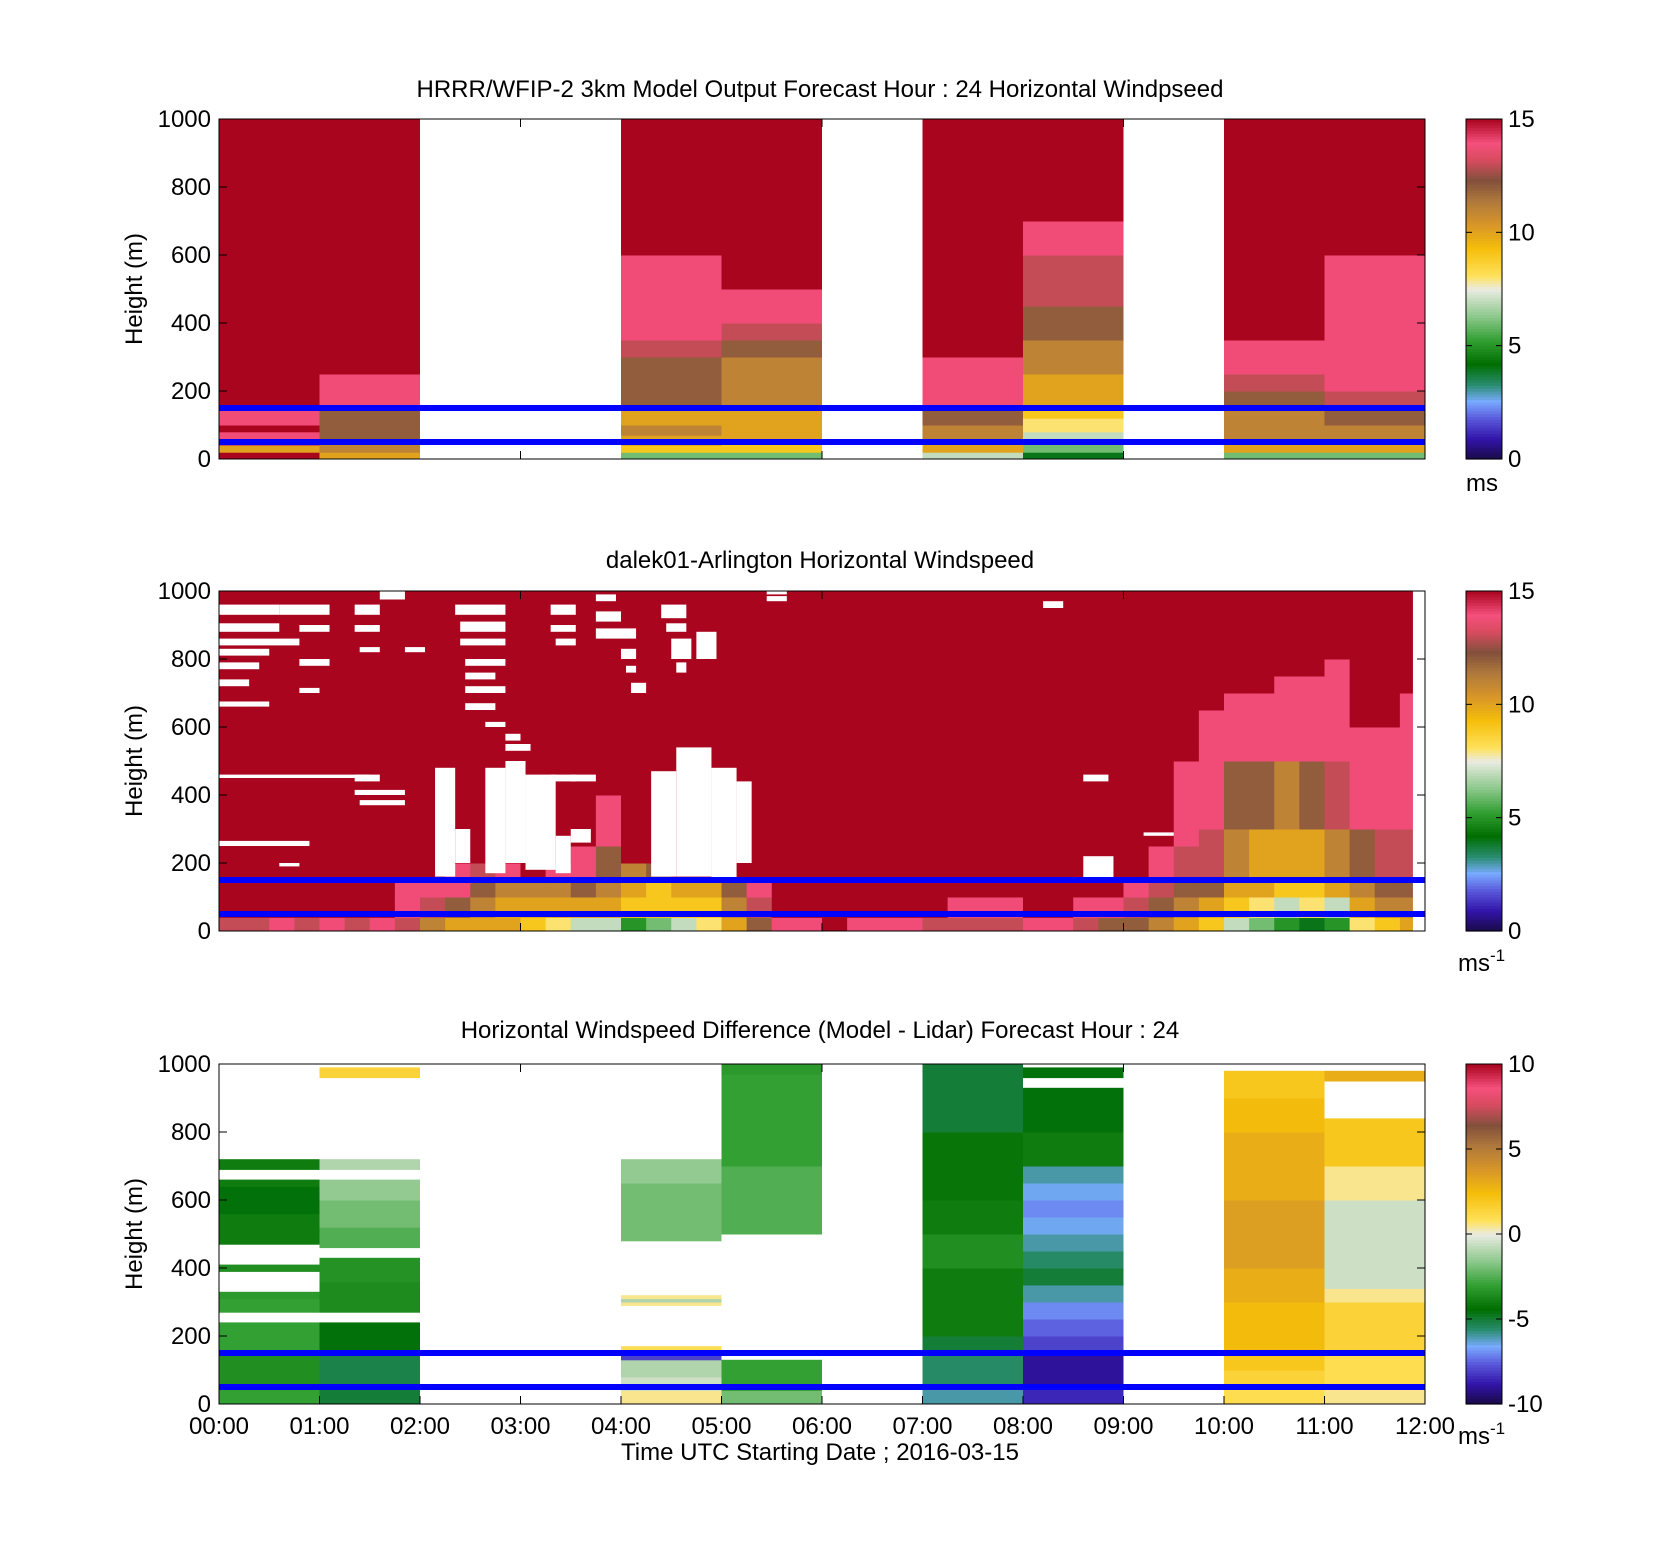 The height and width of the screenshot is (1561, 1680). I want to click on colorbar-tick-label: 5, so click(1514, 1149).